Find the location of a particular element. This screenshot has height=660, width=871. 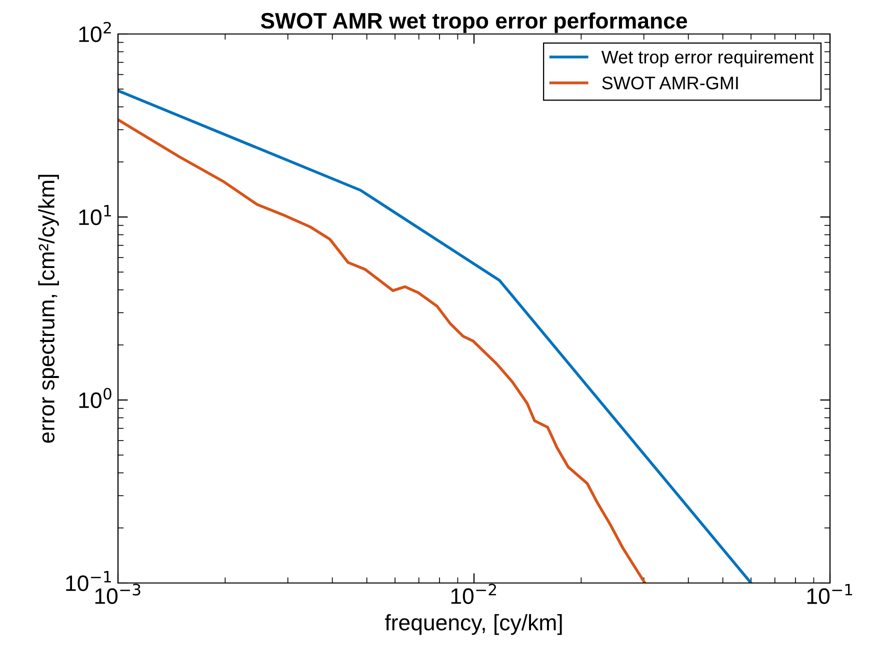

x-tick-label: 10$^{−1}$ is located at coordinates (829, 594).